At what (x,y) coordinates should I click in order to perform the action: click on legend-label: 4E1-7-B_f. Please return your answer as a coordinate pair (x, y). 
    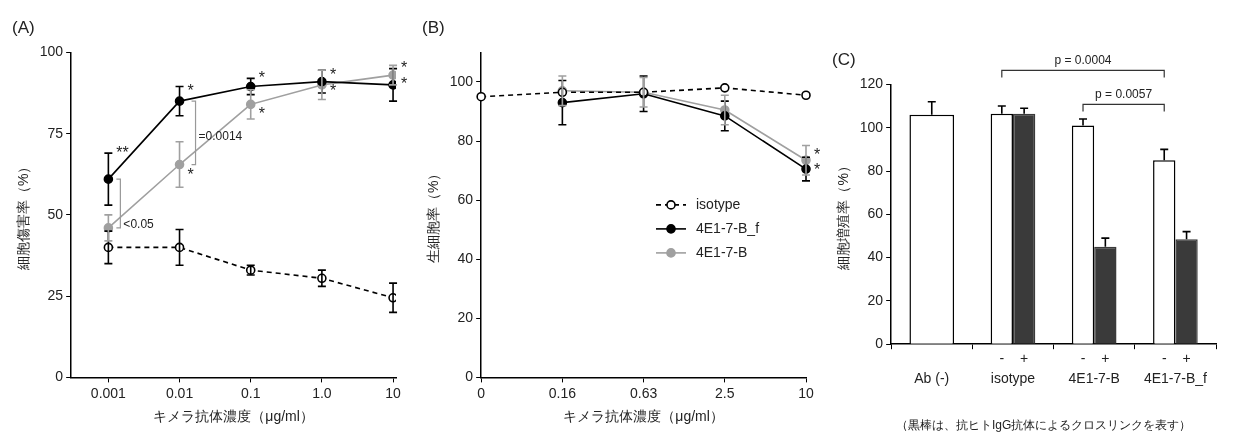
    Looking at the image, I should click on (728, 227).